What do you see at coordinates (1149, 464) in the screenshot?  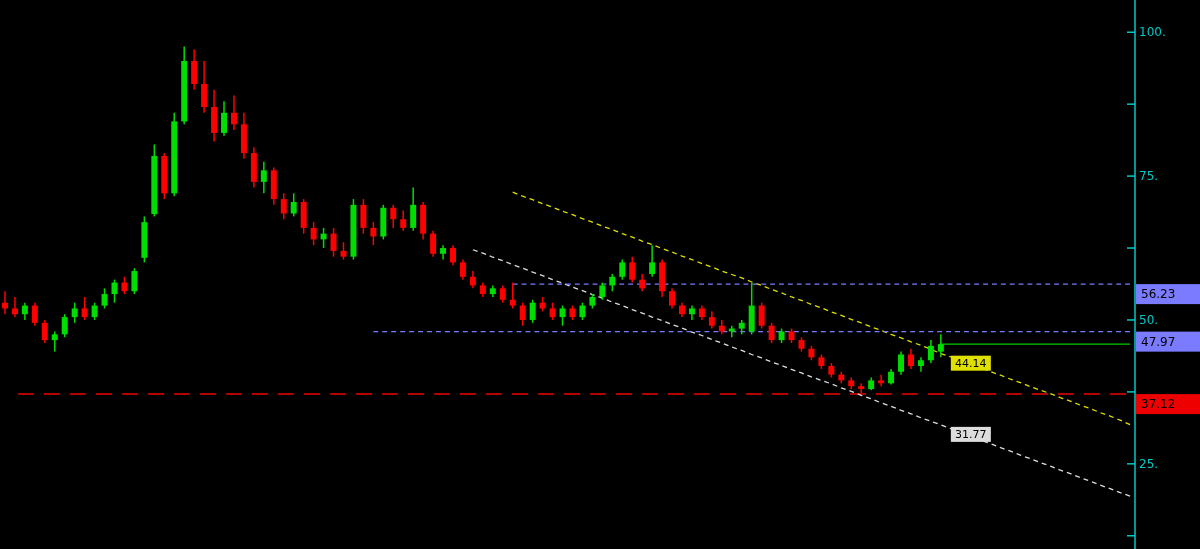 I see `y-tick-label: 25.` at bounding box center [1149, 464].